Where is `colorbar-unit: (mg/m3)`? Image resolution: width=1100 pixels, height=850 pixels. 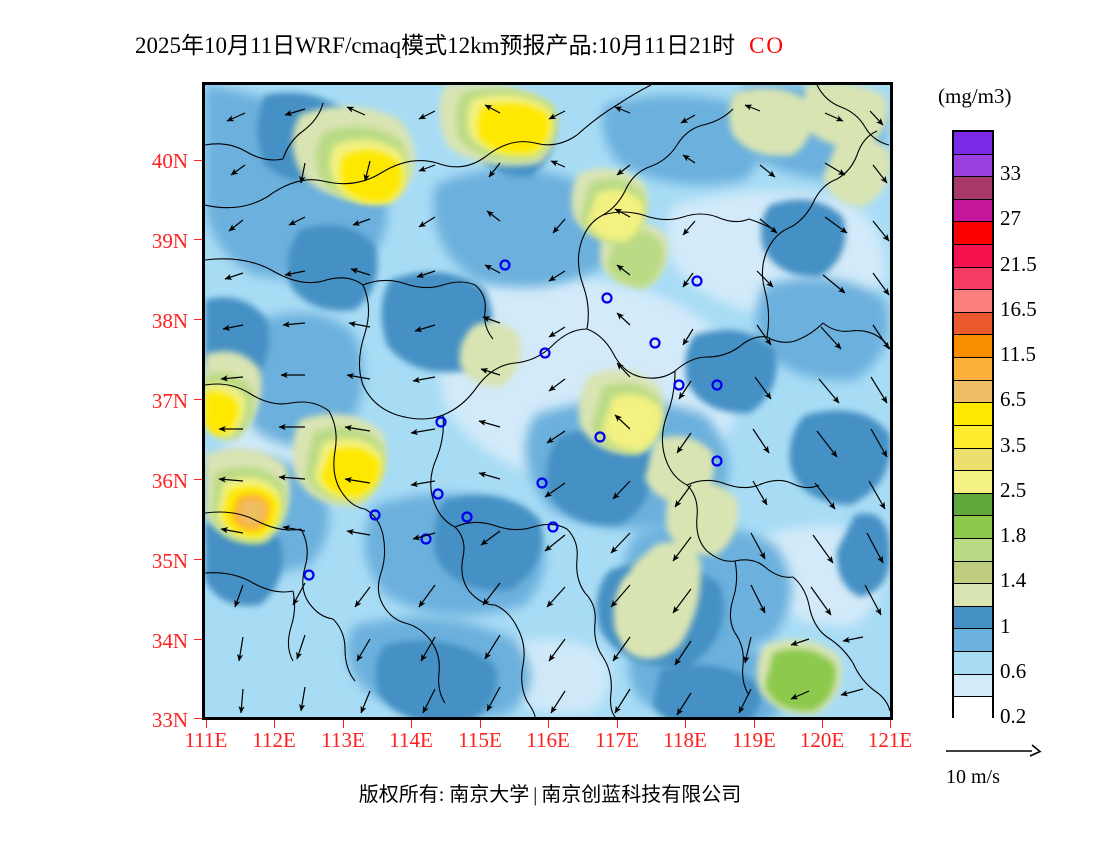 colorbar-unit: (mg/m3) is located at coordinates (975, 96).